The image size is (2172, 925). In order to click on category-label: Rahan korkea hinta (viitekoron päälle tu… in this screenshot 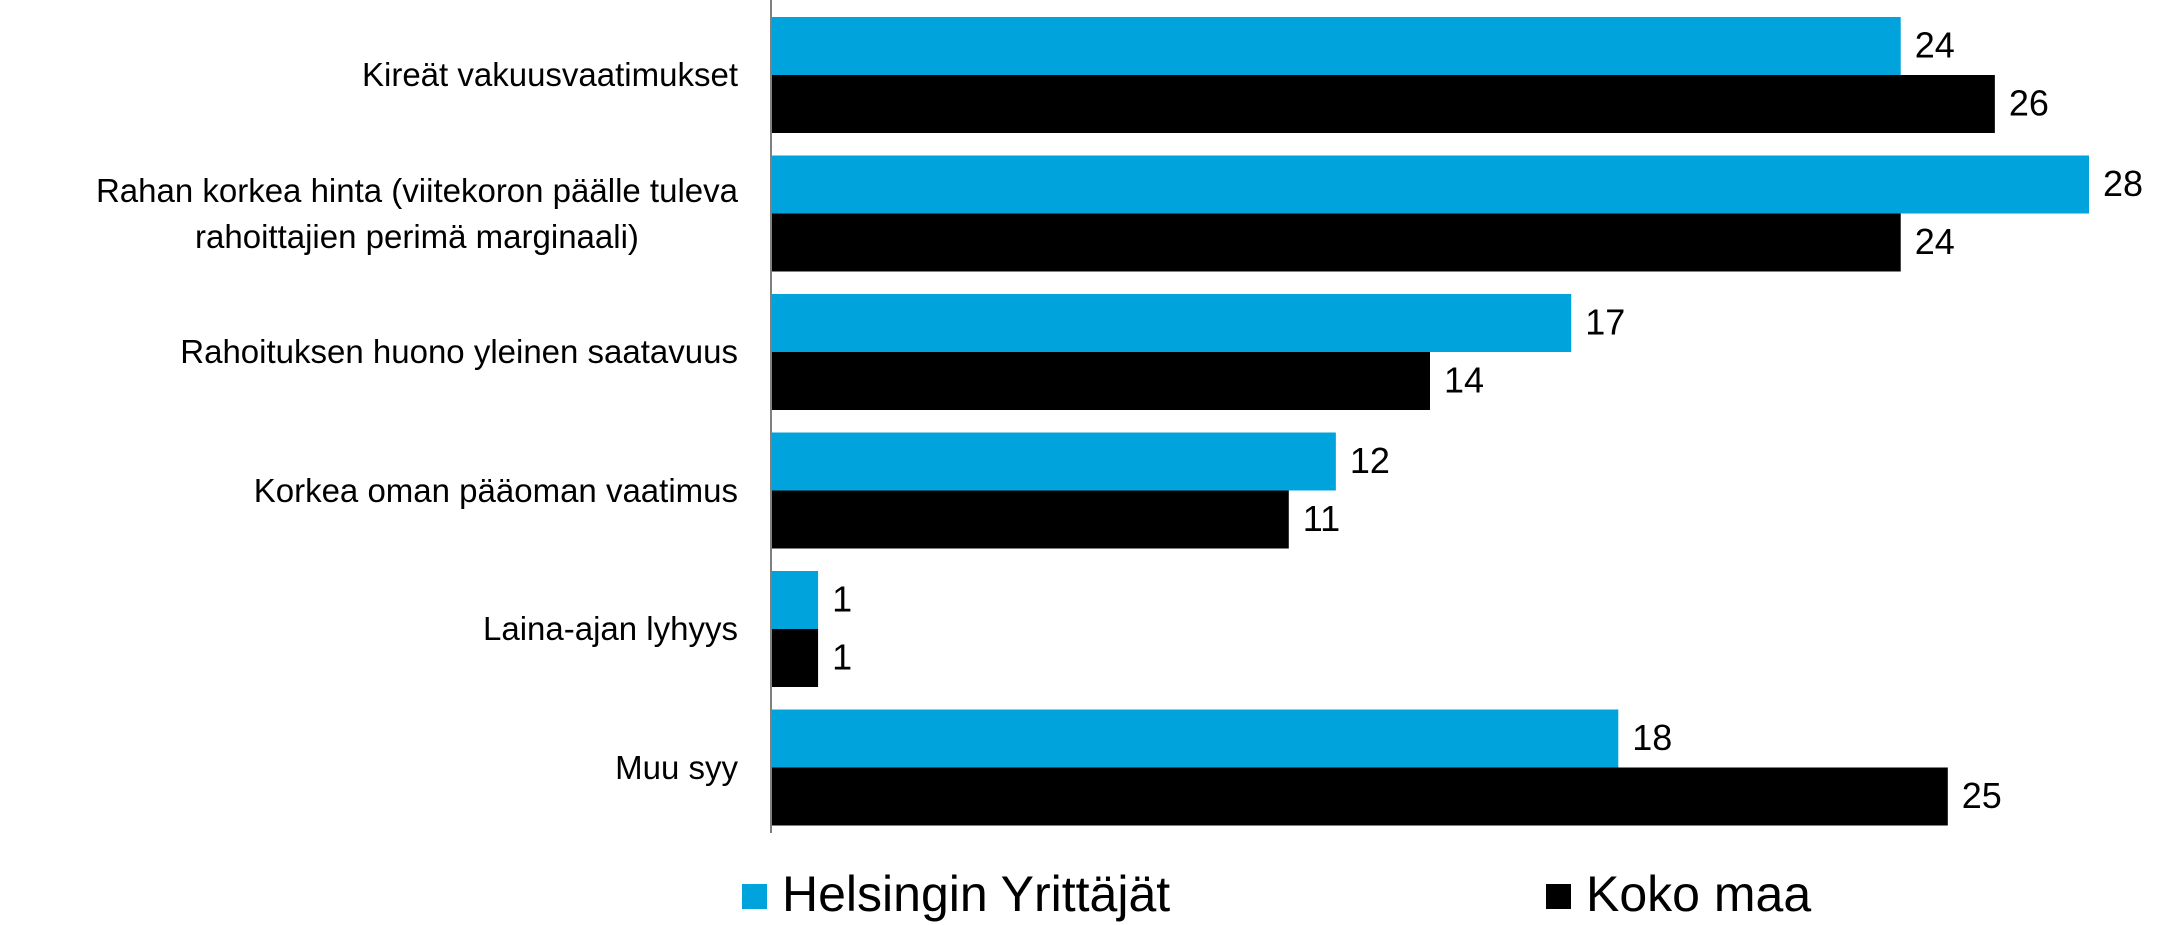, I will do `click(416, 213)`.